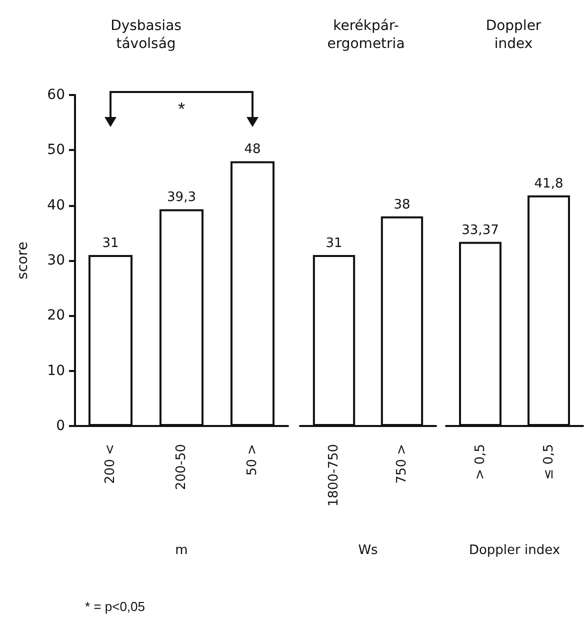 The width and height of the screenshot is (587, 629). Describe the element at coordinates (56, 260) in the screenshot. I see `y-tick-label: 30` at that location.